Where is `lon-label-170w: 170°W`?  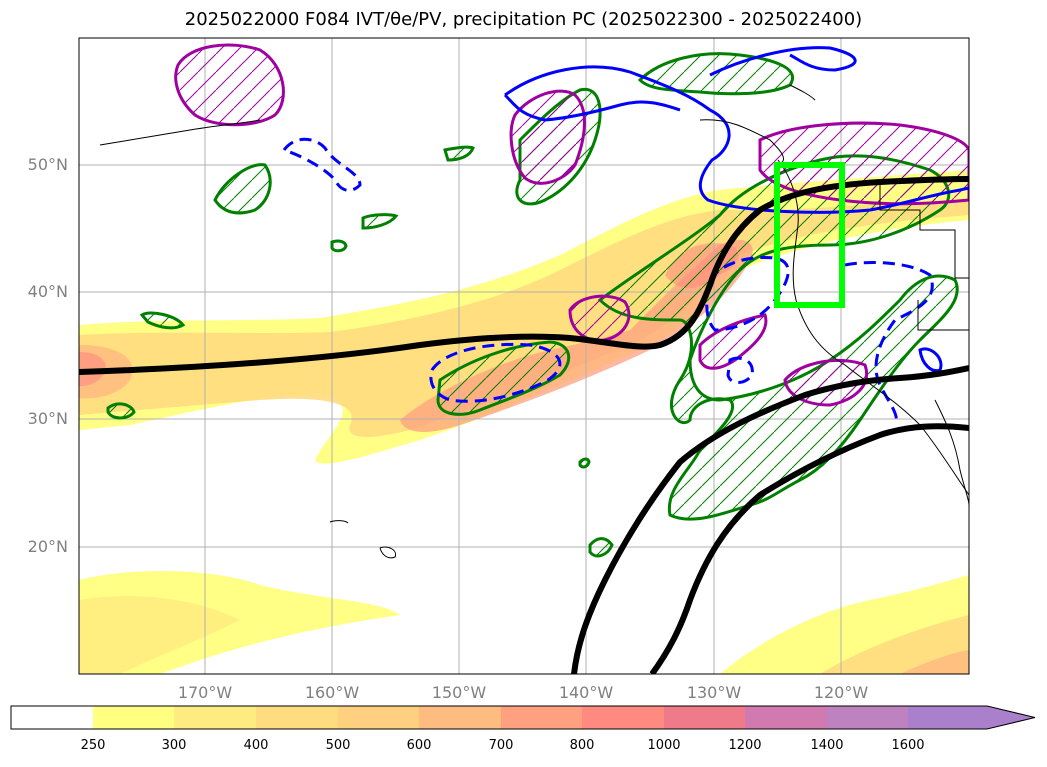 lon-label-170w: 170°W is located at coordinates (205, 692).